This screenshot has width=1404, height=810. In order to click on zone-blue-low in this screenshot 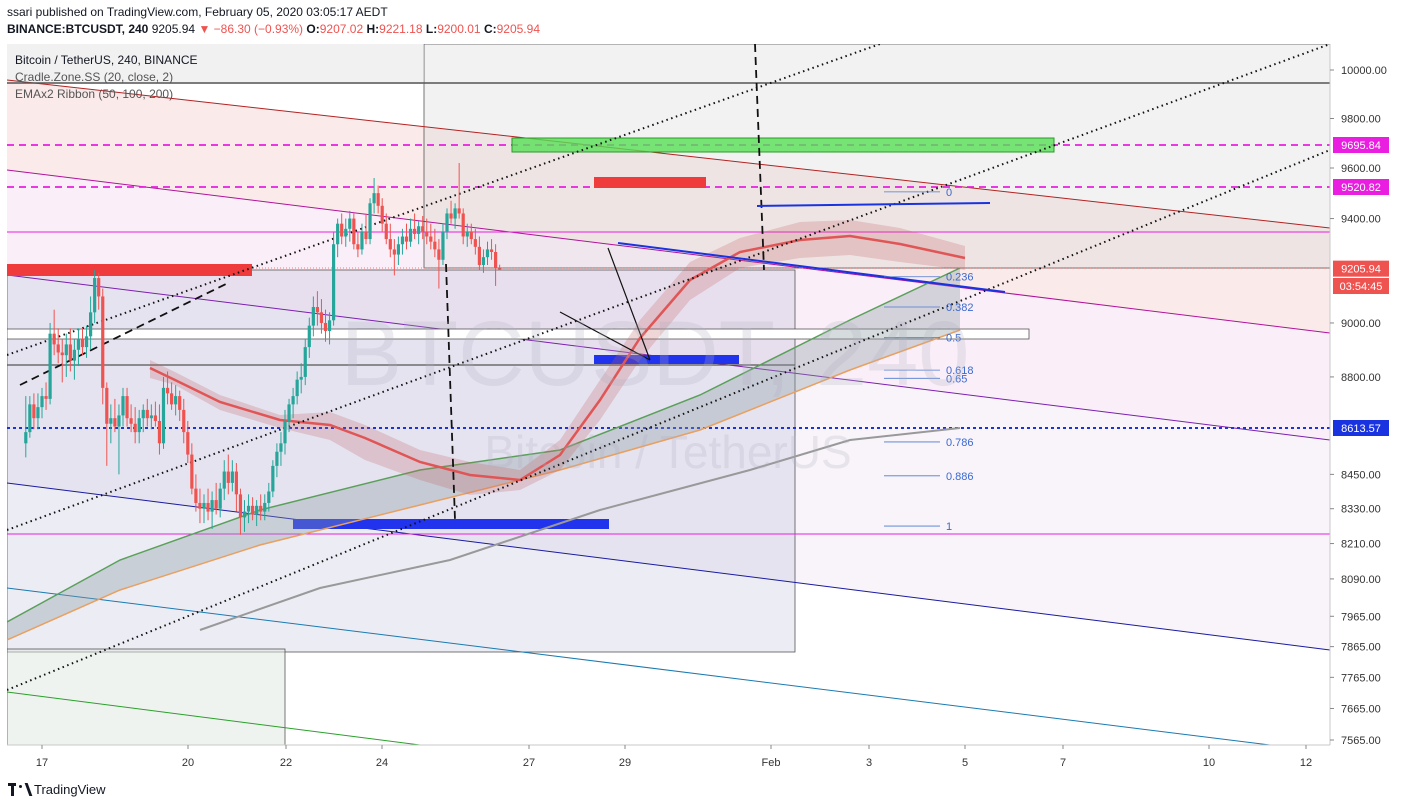, I will do `click(451, 524)`.